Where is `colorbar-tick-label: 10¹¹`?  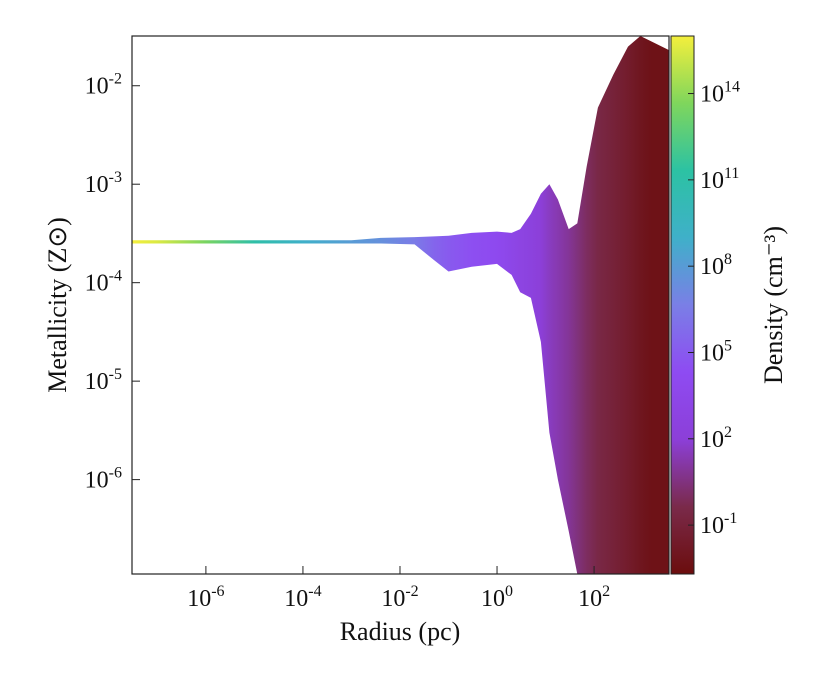
colorbar-tick-label: 10¹¹ is located at coordinates (719, 179).